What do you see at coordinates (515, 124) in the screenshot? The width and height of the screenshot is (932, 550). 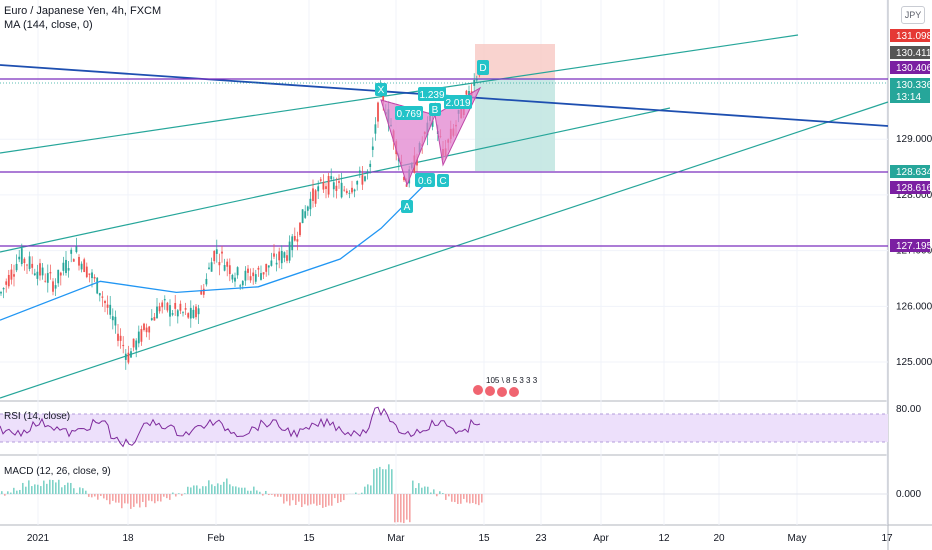 I see `position-target-zone` at bounding box center [515, 124].